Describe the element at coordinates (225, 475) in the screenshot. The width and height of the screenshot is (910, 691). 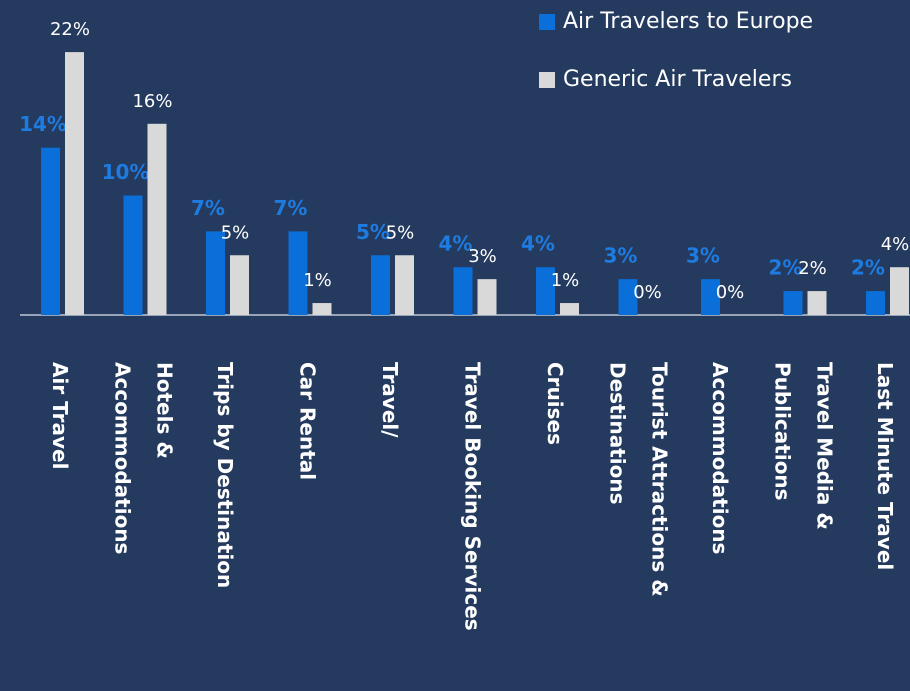
I see `category-label: Trips by Destination` at that location.